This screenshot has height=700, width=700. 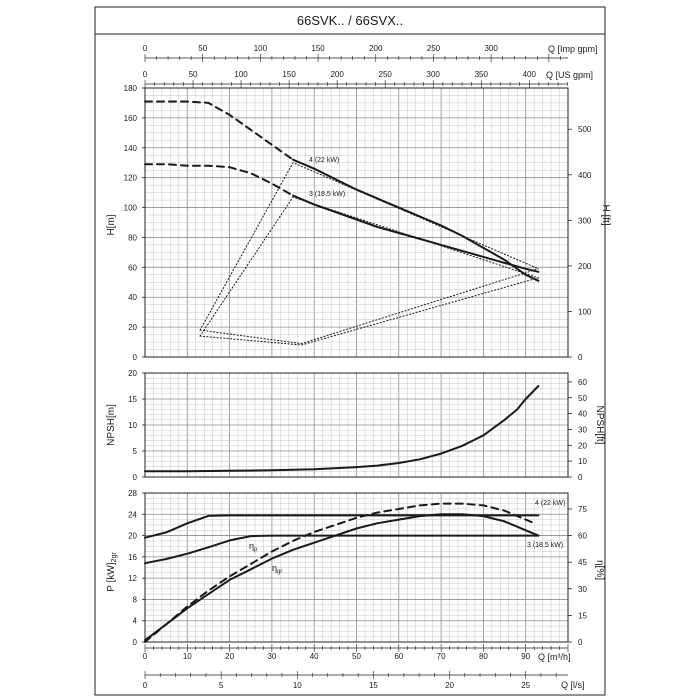 What do you see at coordinates (132, 425) in the screenshot?
I see `y-tick-label: 10` at bounding box center [132, 425].